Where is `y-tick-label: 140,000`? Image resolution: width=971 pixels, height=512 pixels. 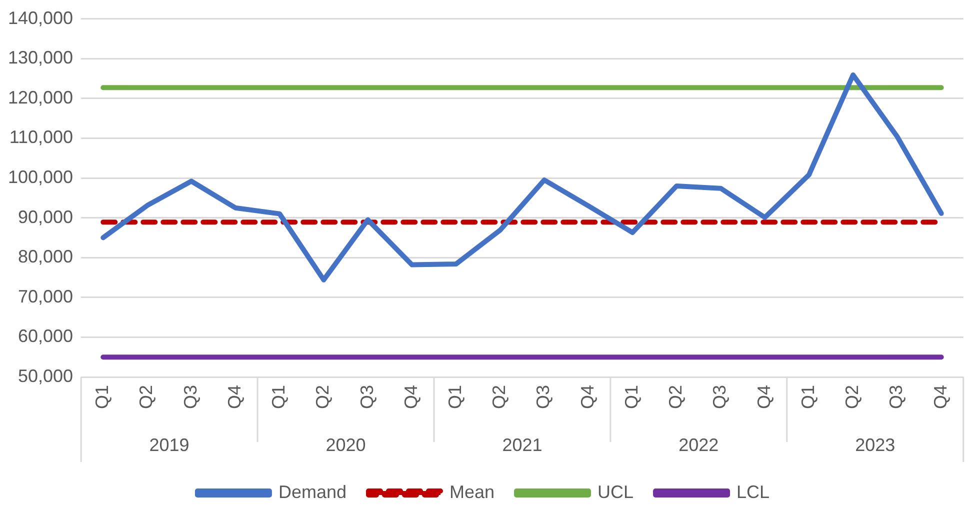 y-tick-label: 140,000 is located at coordinates (41, 18).